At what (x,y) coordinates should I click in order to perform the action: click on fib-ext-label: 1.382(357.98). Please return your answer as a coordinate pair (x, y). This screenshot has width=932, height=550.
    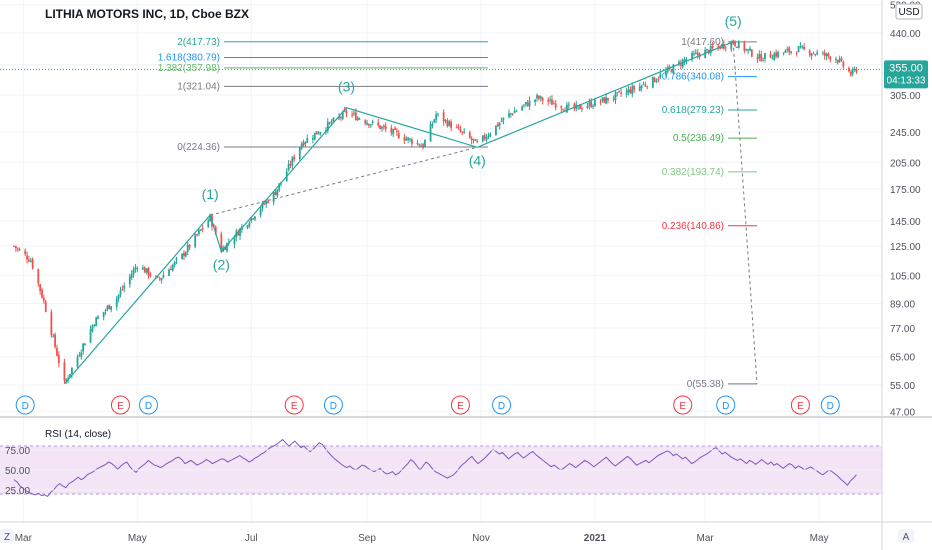
    Looking at the image, I should click on (189, 68).